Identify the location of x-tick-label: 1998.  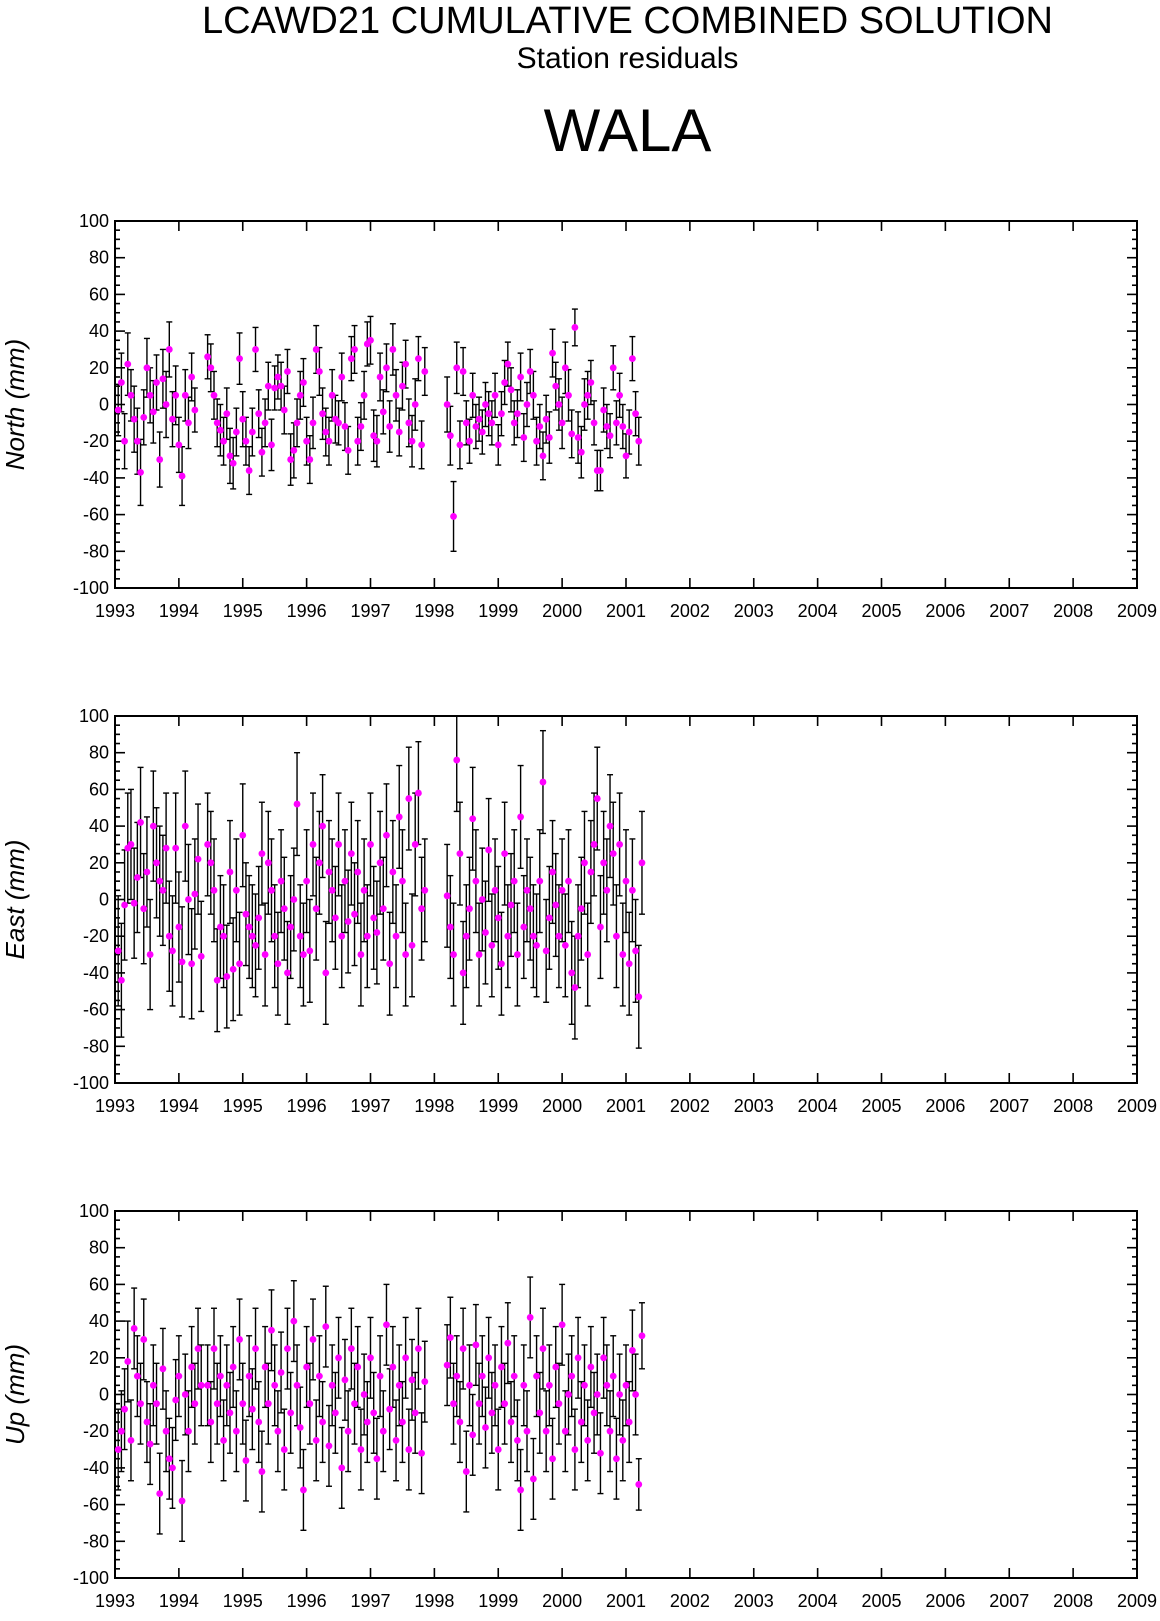
(434, 611).